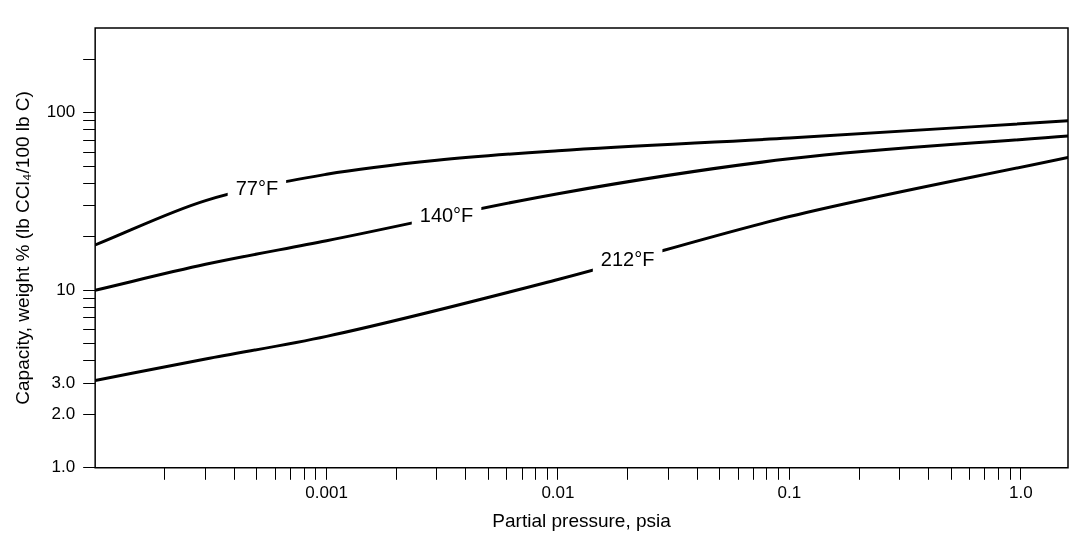 The image size is (1078, 541). What do you see at coordinates (66, 289) in the screenshot?
I see `y-tick-label: 10` at bounding box center [66, 289].